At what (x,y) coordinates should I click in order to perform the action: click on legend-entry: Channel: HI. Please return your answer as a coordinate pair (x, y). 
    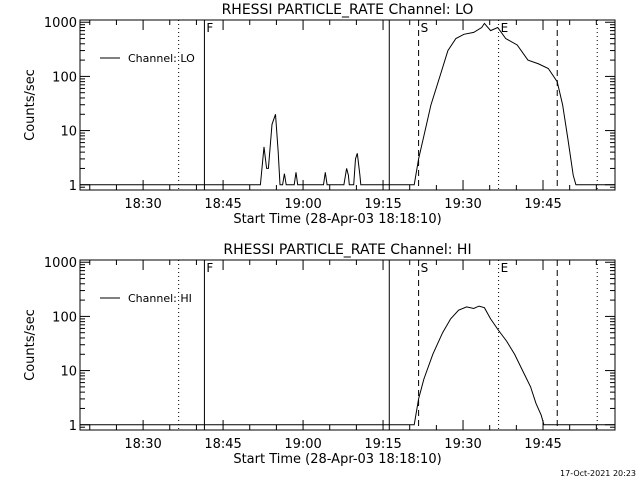
    Looking at the image, I should click on (160, 298).